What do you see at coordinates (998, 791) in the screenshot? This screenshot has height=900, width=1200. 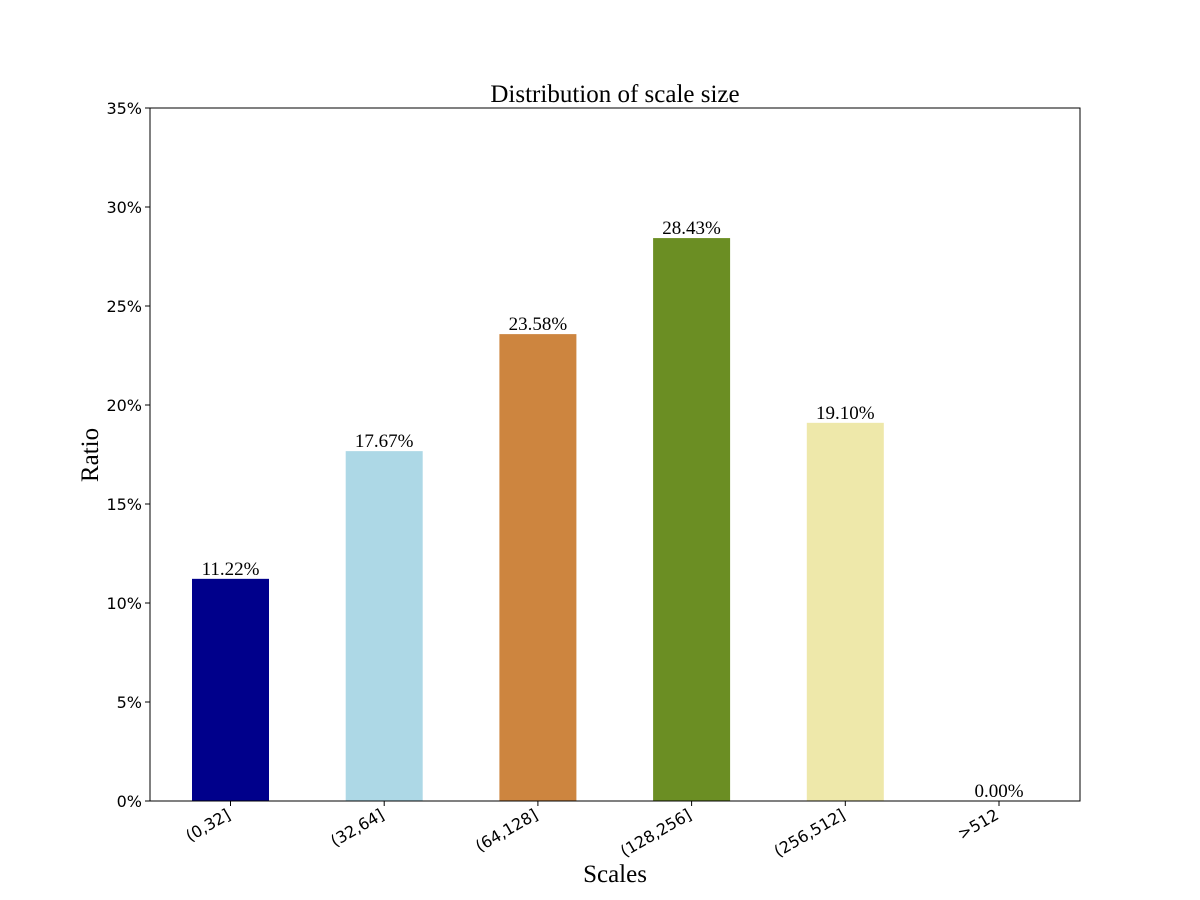 I see `bar-value-label: 0.00%` at bounding box center [998, 791].